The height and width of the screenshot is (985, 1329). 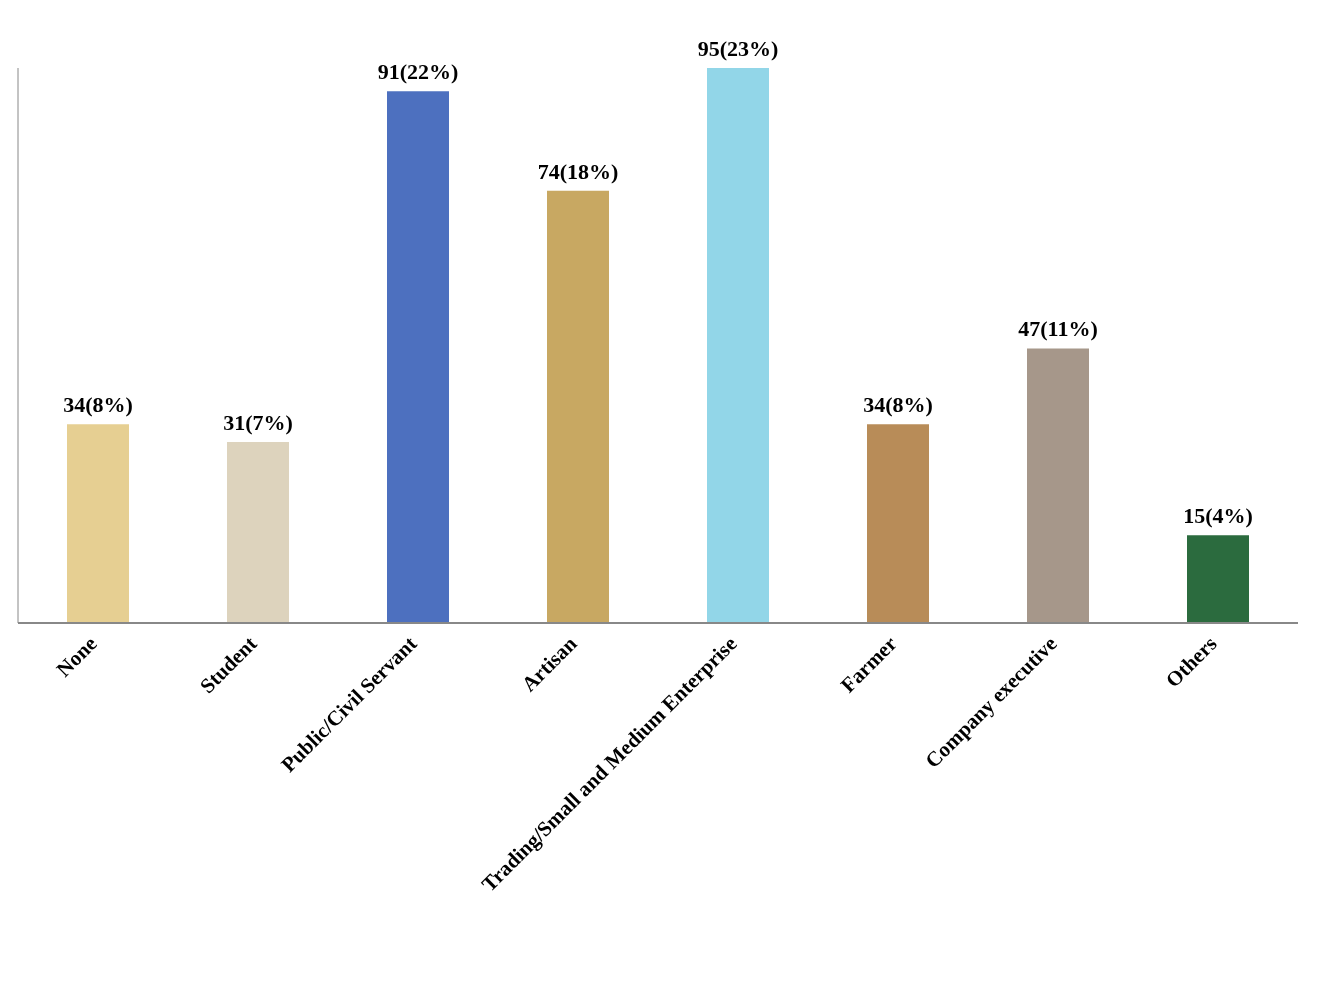 I want to click on data-label: 15(4%), so click(x=1218, y=516).